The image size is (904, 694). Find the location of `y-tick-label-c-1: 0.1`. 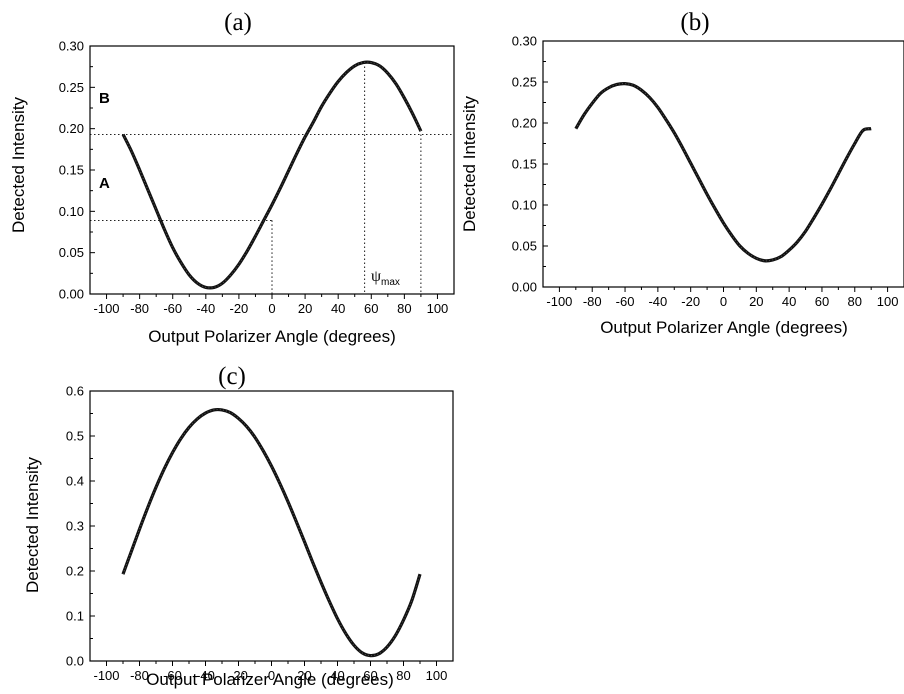

y-tick-label-c-1: 0.1 is located at coordinates (75, 616).